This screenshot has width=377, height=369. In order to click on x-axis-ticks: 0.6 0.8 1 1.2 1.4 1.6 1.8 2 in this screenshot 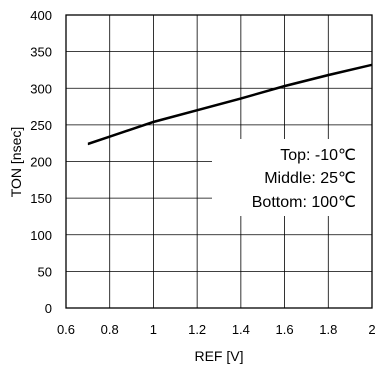, I will do `click(216, 329)`.